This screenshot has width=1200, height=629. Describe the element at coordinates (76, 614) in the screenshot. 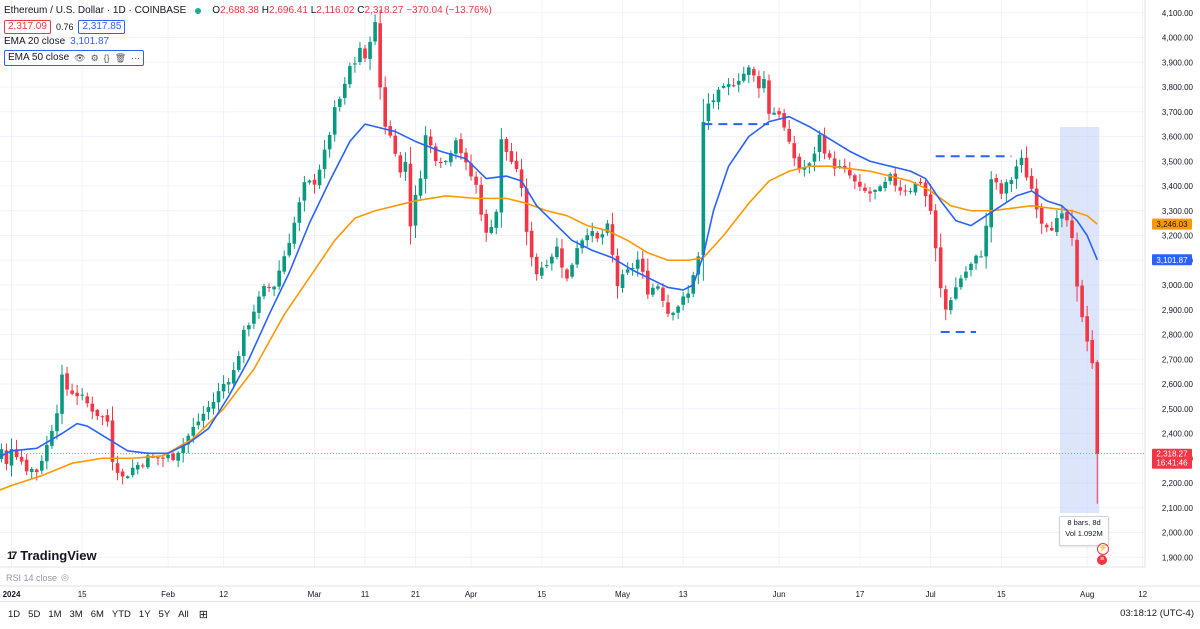

I see `timeframe-3m: 3M` at that location.